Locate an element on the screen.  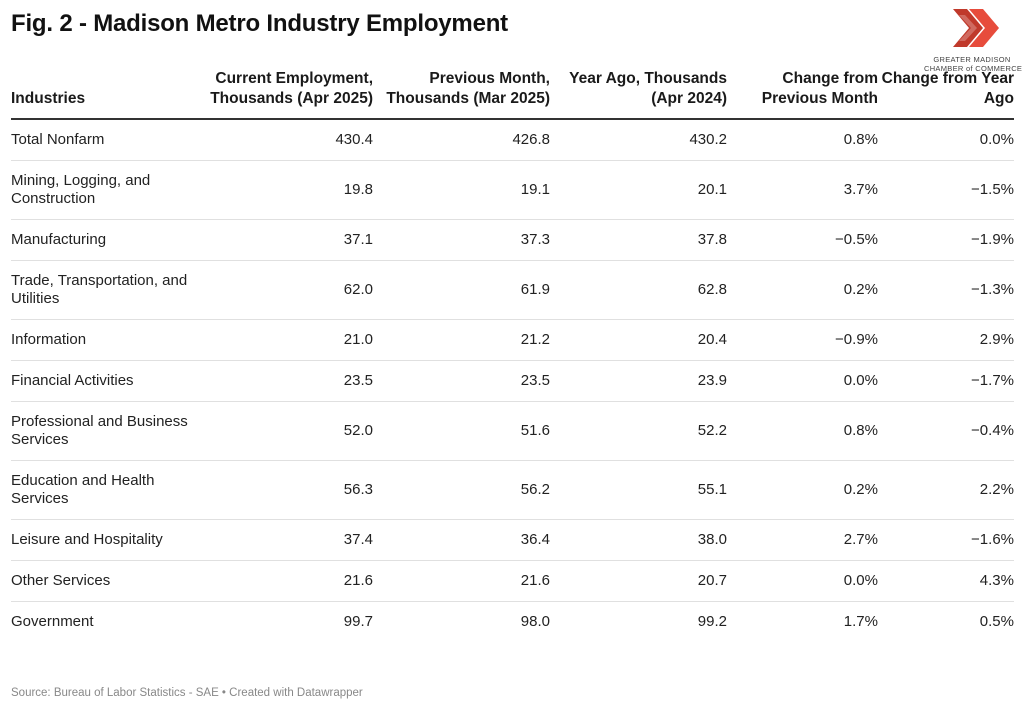
chevron-arrows-icon is located at coordinates (976, 28).